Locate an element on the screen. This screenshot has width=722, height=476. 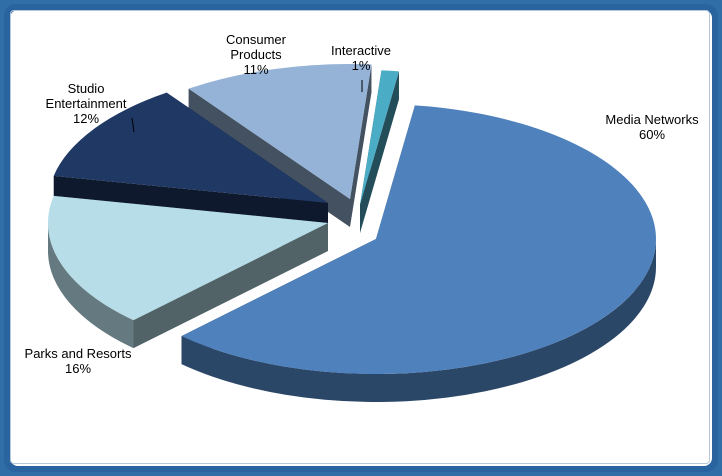
pie-slice-interactive is located at coordinates (379, 151).